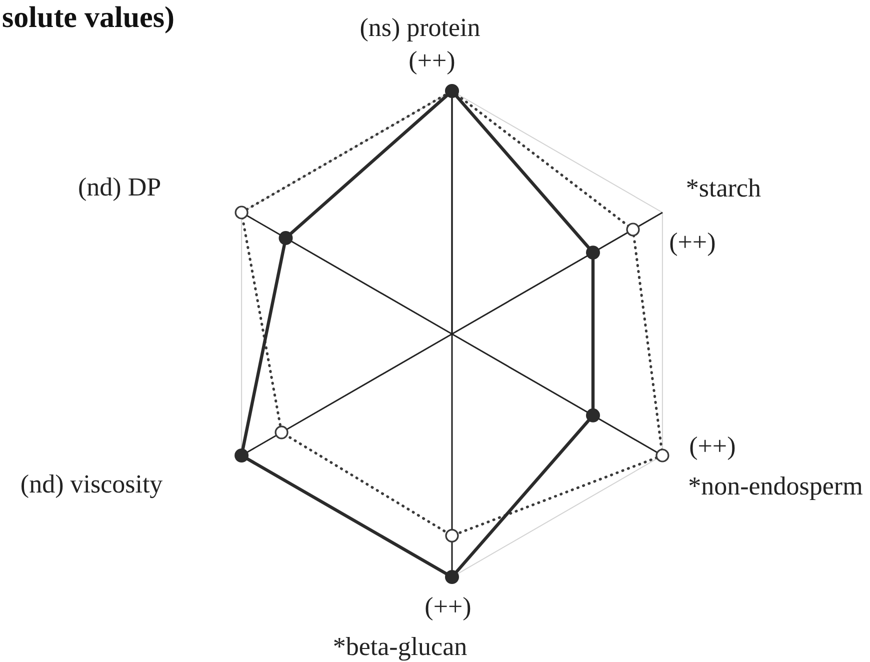 This screenshot has width=870, height=662. I want to click on spoke-label: (nd) DP, so click(120, 187).